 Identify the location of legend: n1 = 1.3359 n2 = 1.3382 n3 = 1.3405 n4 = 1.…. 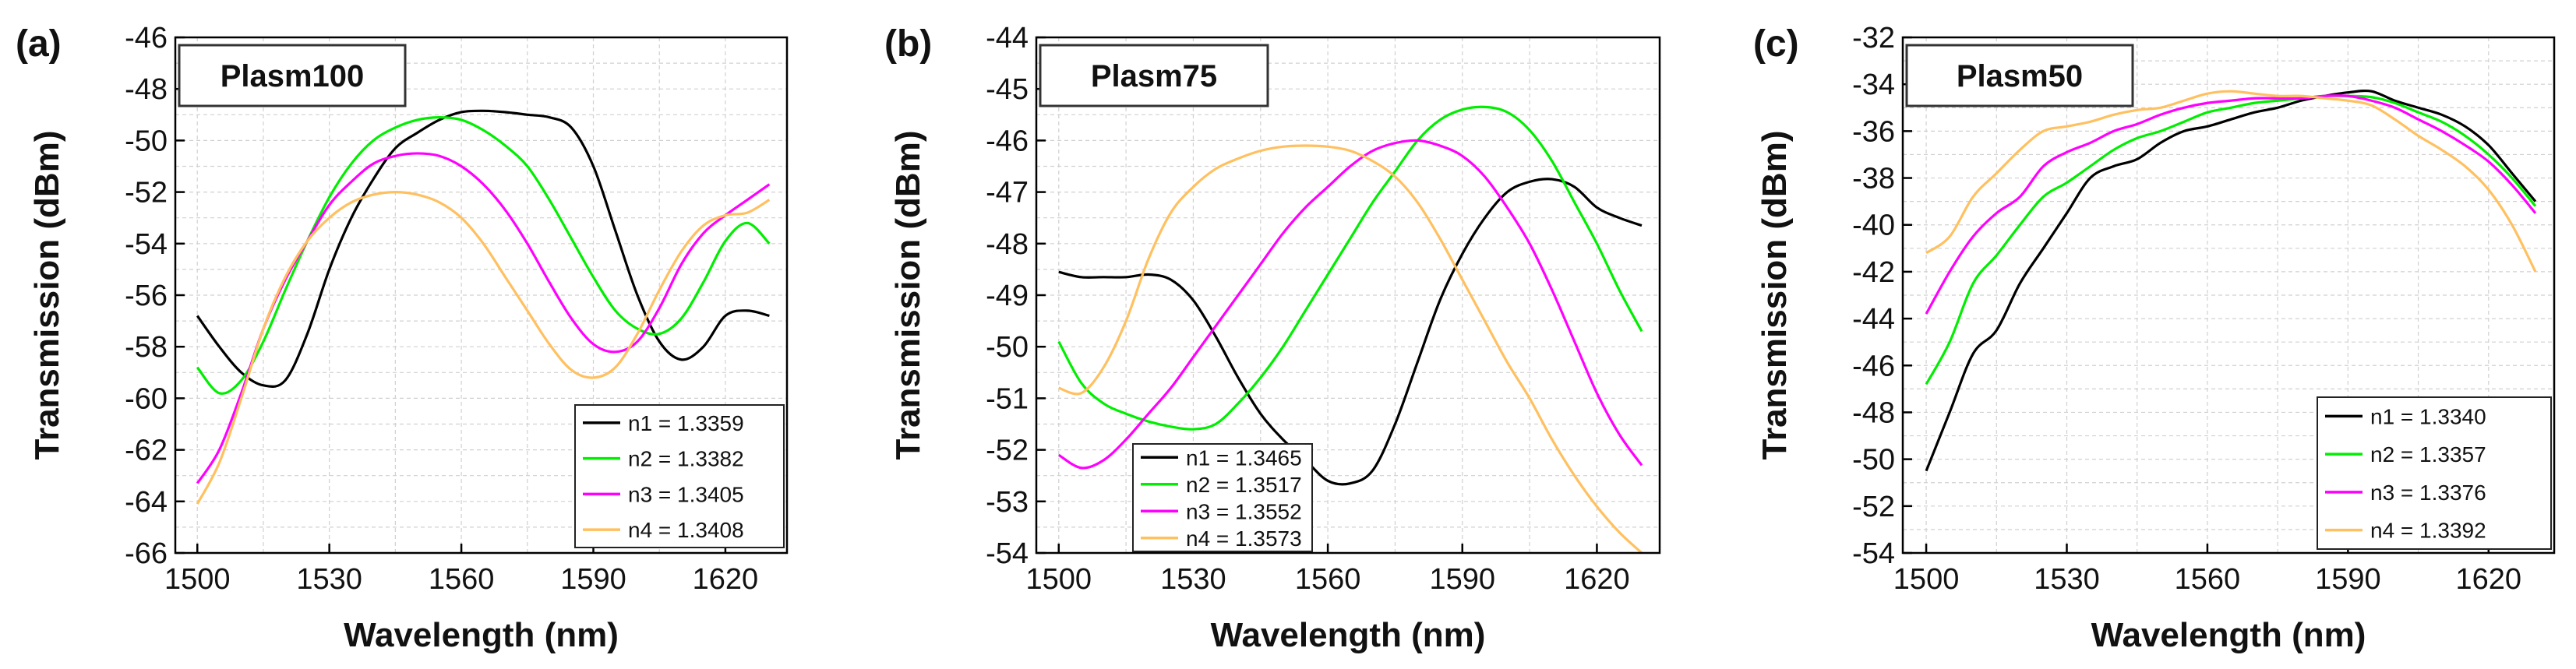
(679, 476).